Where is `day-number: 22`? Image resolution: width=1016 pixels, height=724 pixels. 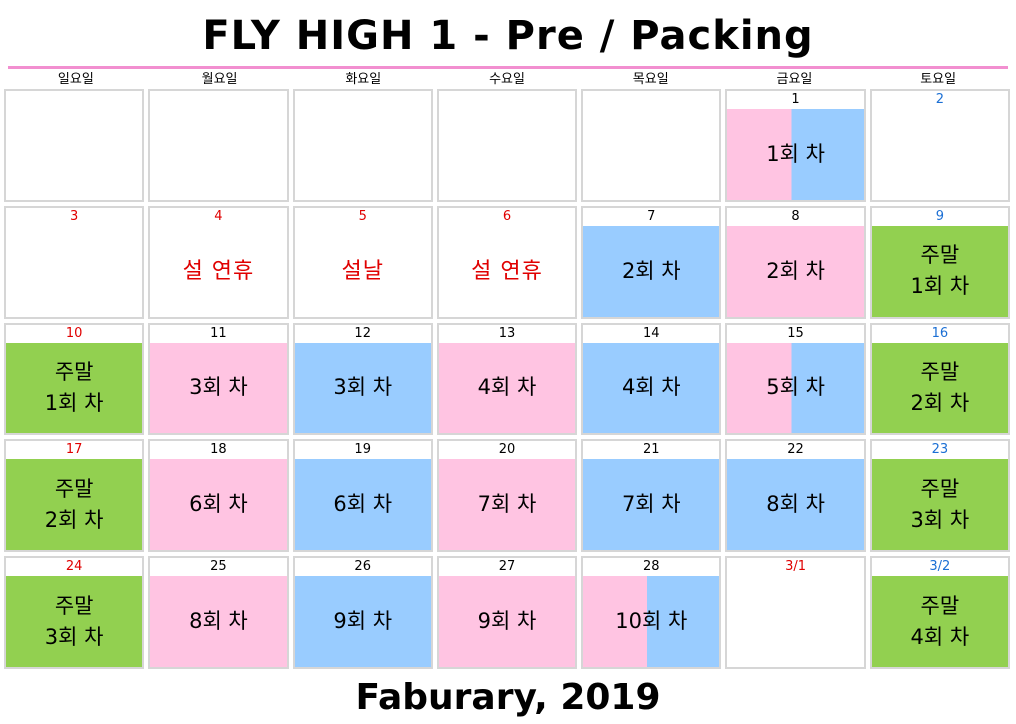 day-number: 22 is located at coordinates (795, 450).